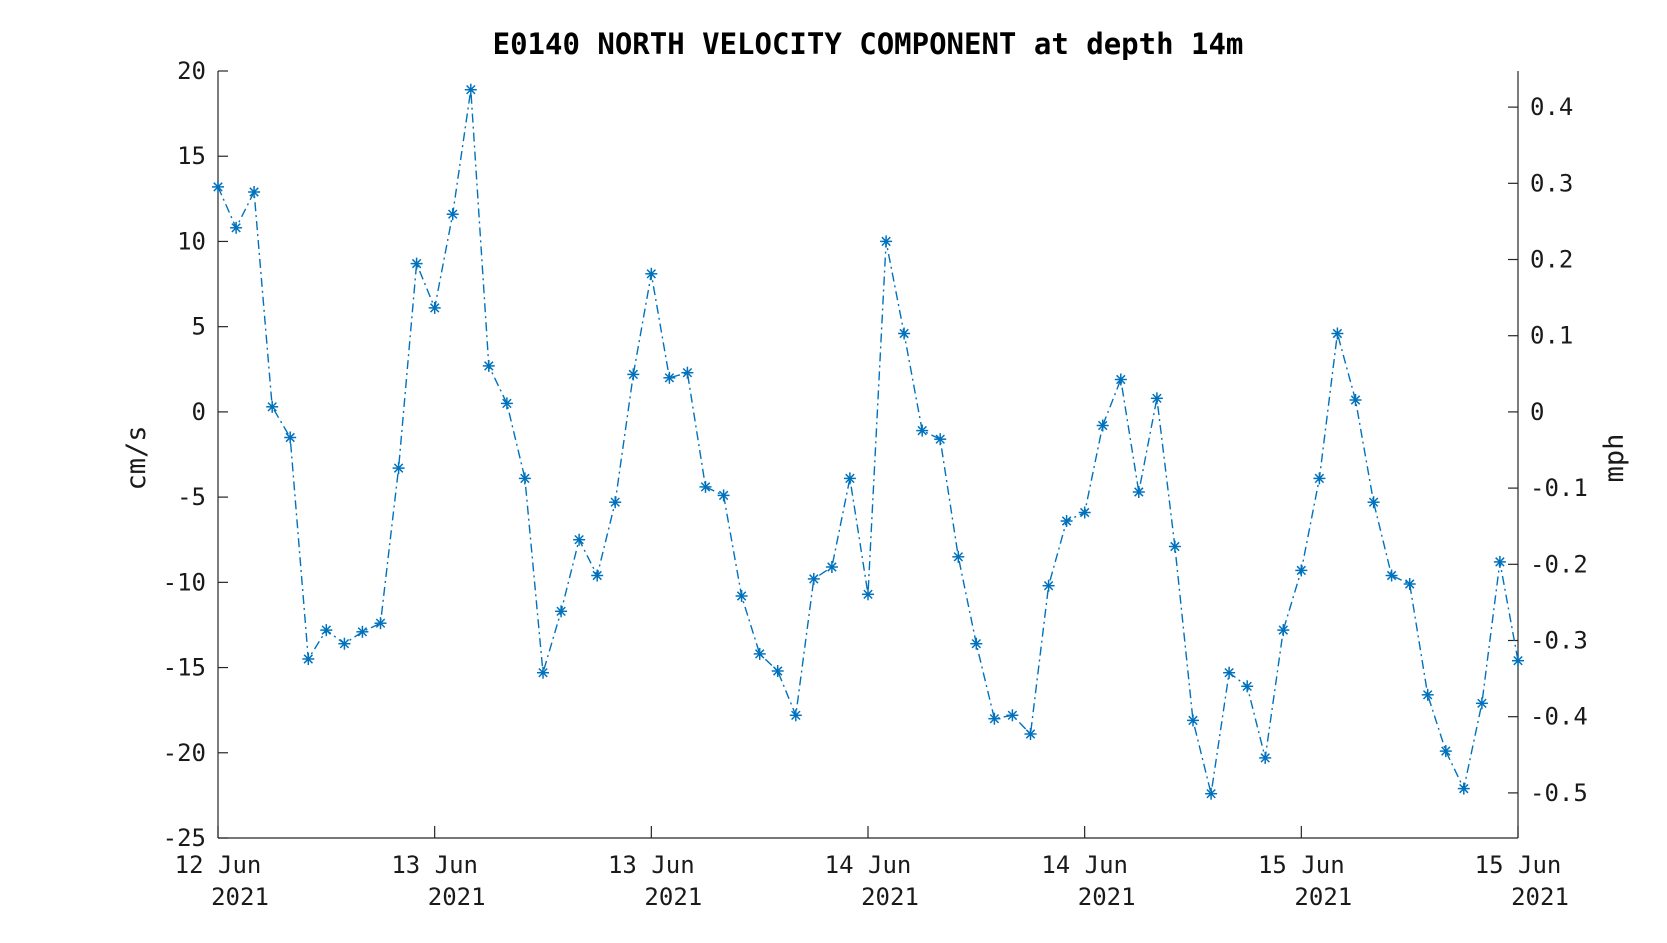  Describe the element at coordinates (1551, 107) in the screenshot. I see `y2-tick-label: 0.4` at that location.